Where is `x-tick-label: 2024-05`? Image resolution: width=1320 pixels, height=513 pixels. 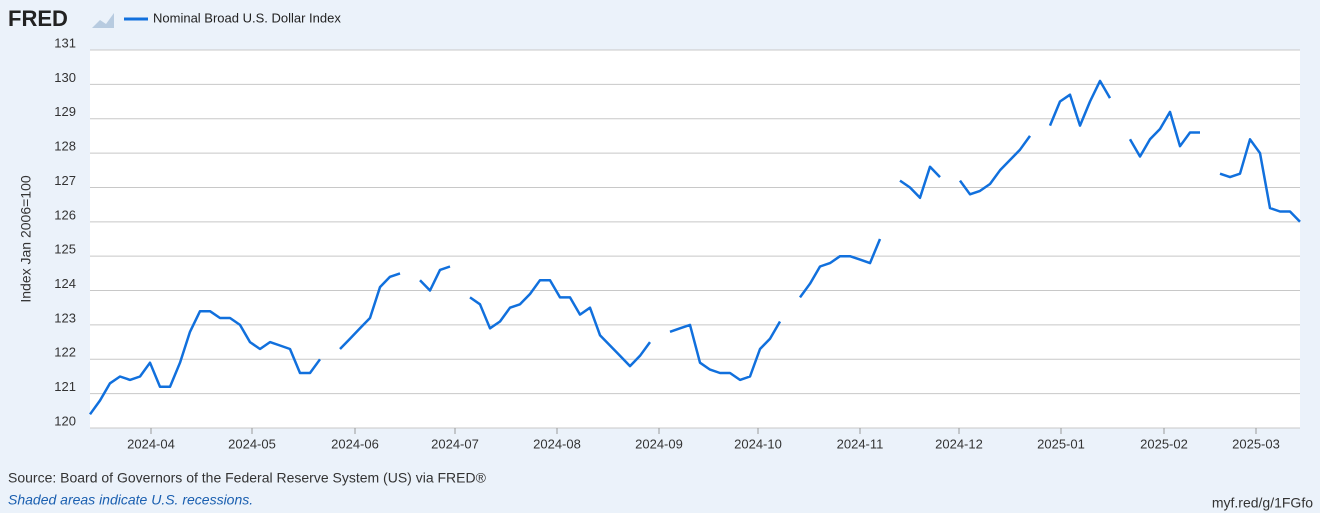 x-tick-label: 2024-05 is located at coordinates (252, 443).